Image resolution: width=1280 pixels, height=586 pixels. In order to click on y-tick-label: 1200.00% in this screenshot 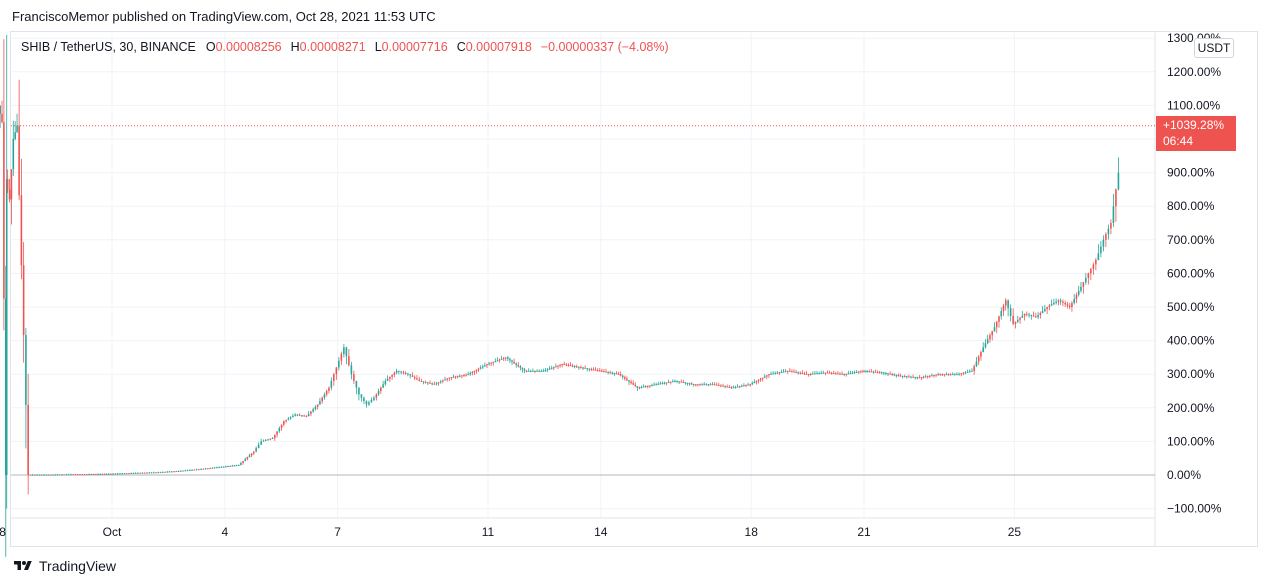, I will do `click(1194, 72)`.